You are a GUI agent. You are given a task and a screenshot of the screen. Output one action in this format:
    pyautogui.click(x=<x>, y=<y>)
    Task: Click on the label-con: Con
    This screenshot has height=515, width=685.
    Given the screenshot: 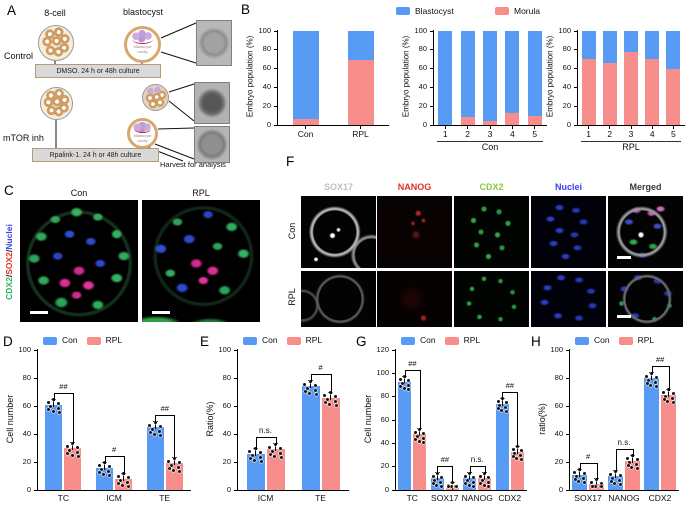 What is the action you would take?
    pyautogui.click(x=79, y=193)
    